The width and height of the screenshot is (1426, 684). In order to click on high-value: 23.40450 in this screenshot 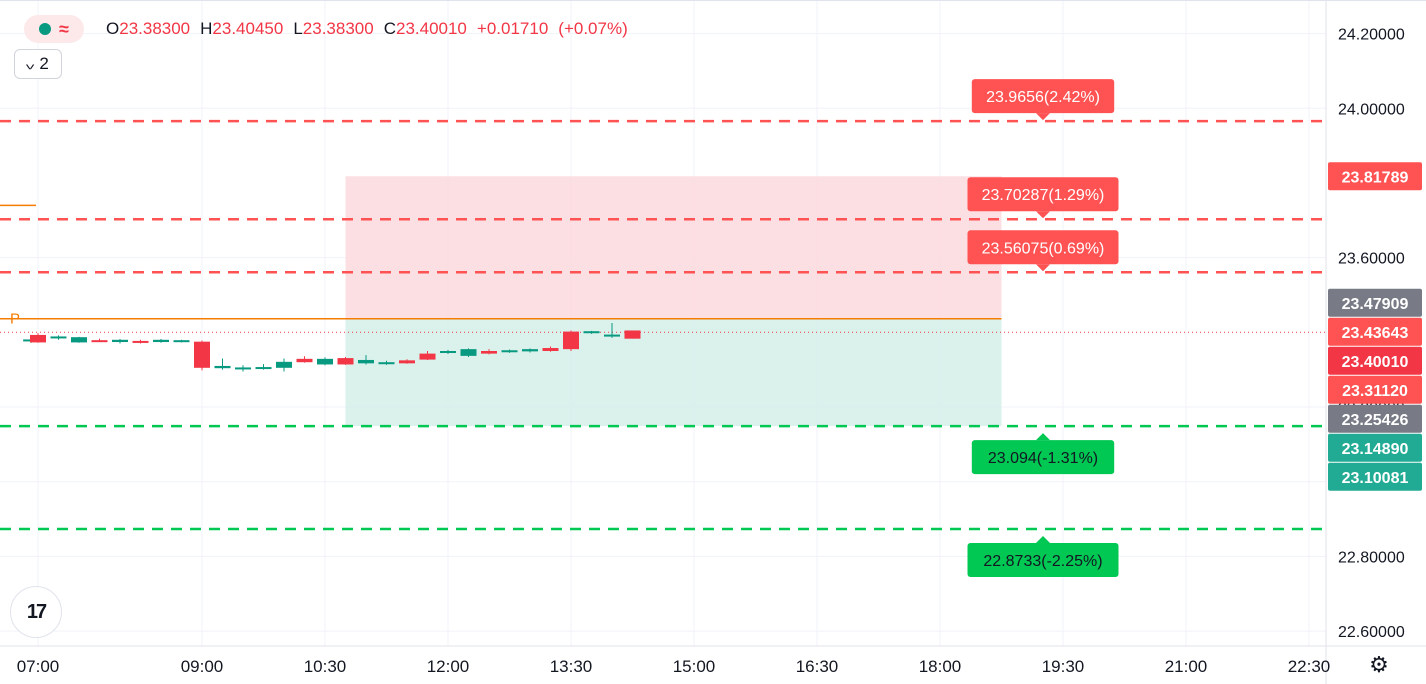, I will do `click(248, 28)`.